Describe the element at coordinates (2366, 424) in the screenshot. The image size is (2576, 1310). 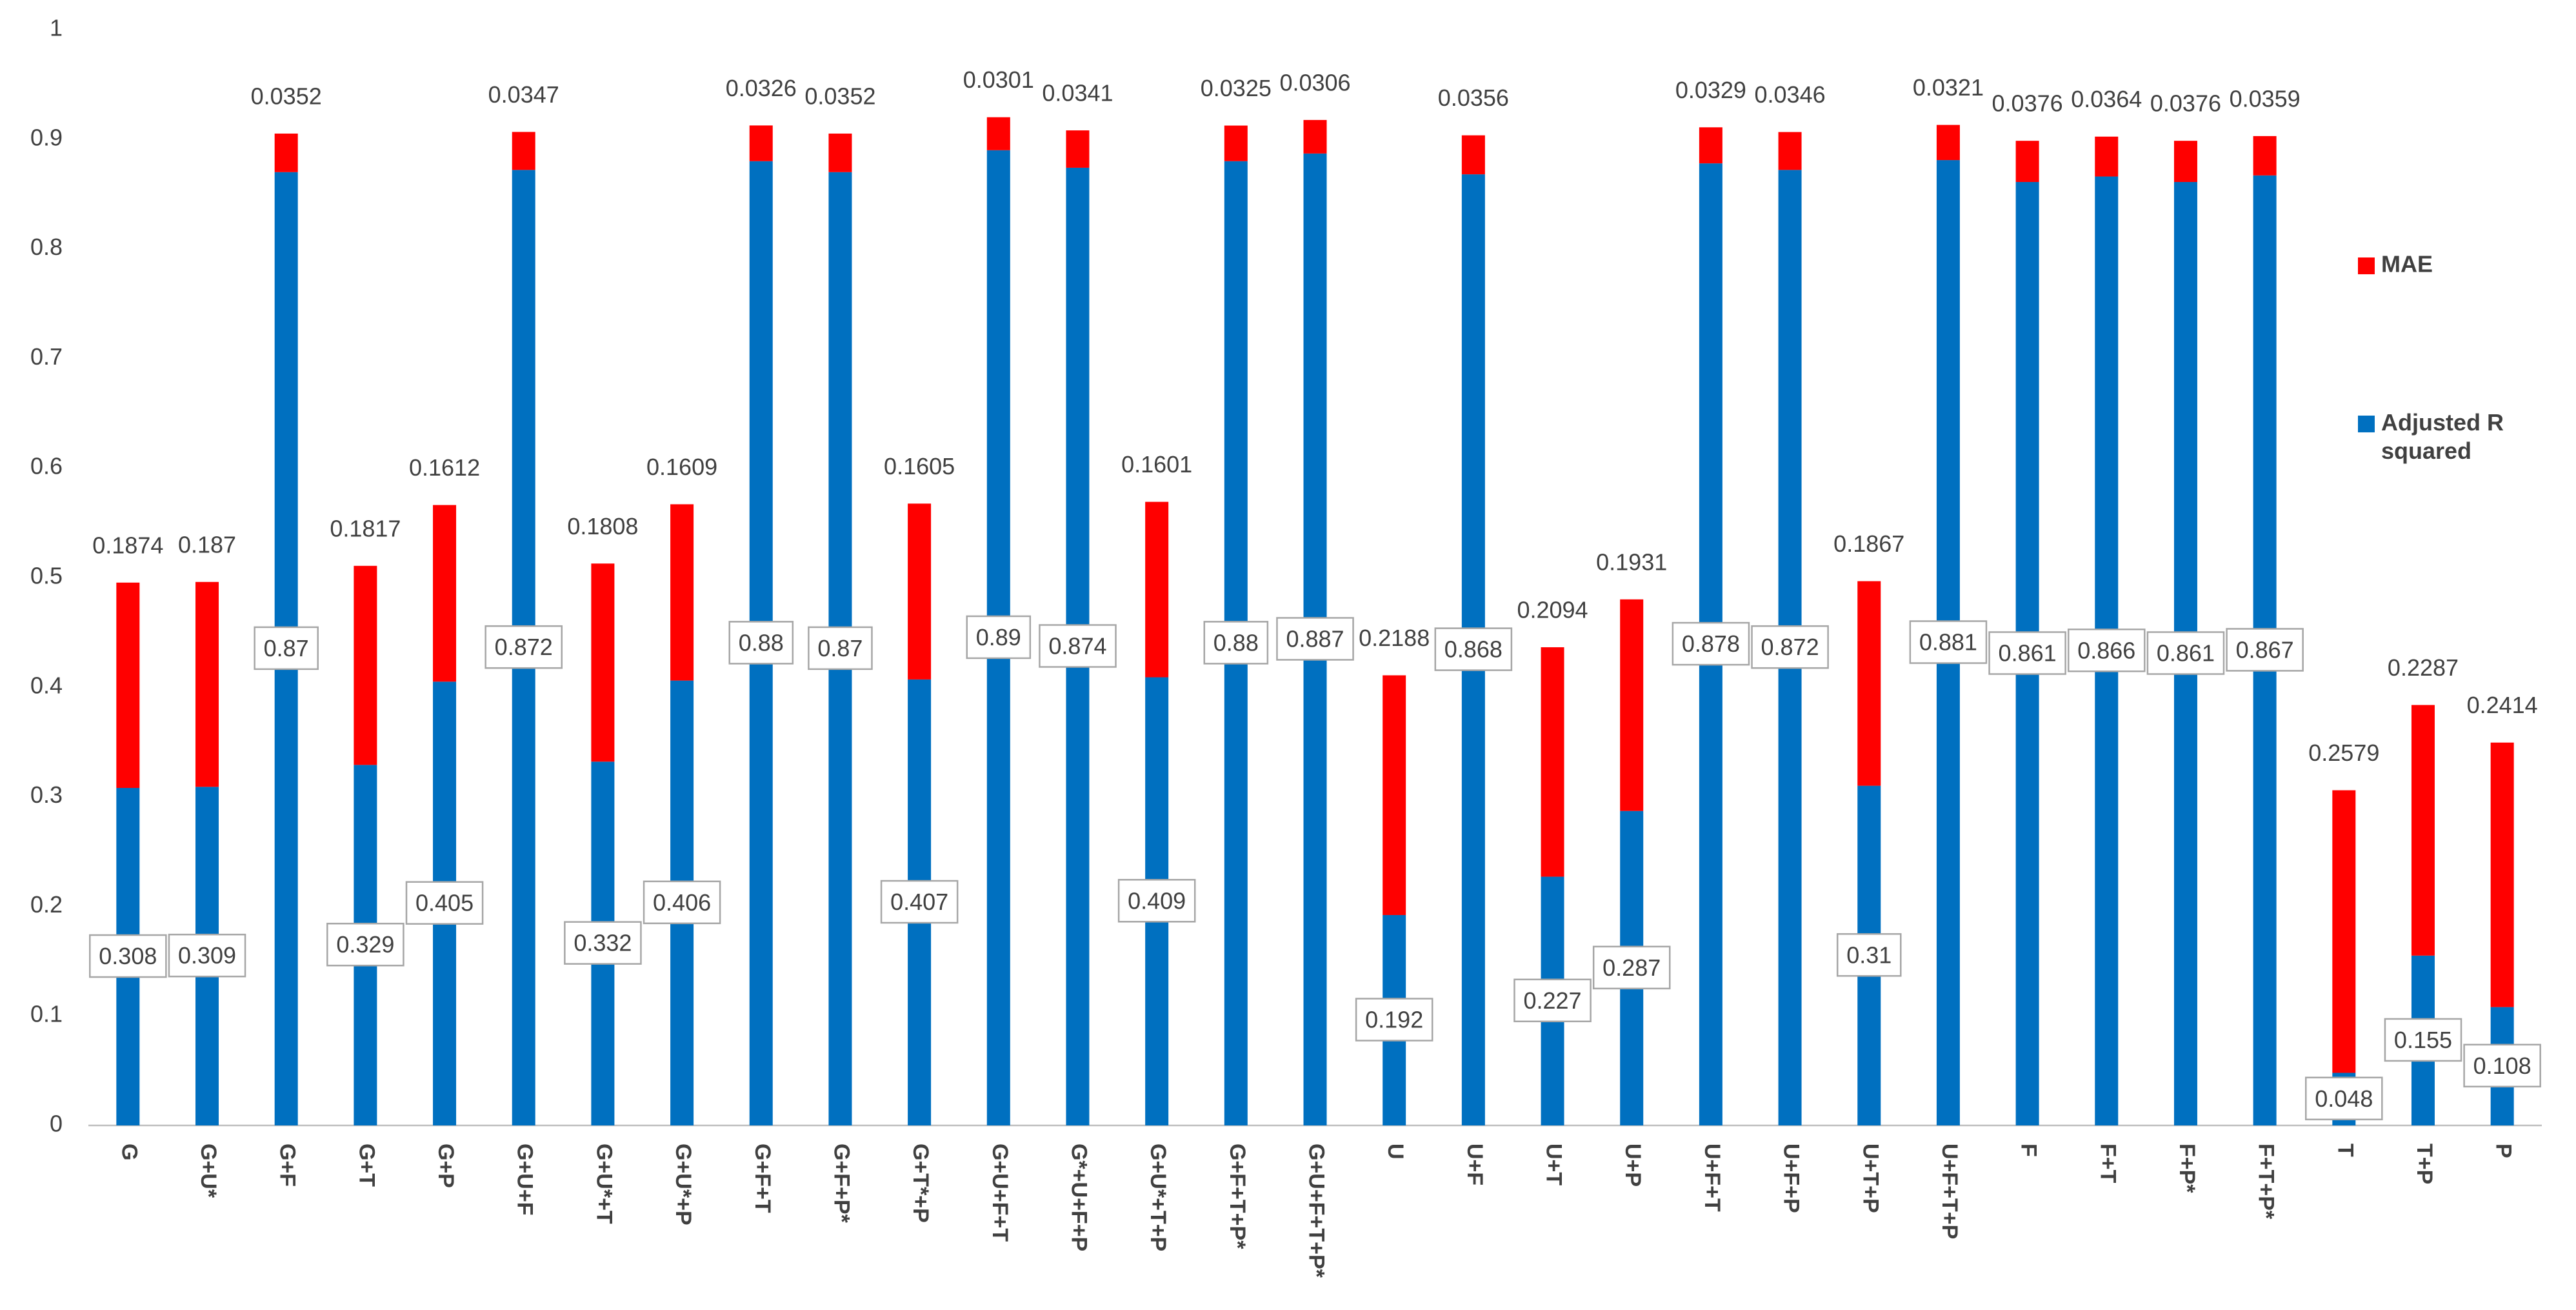
I see `legend-swatch` at that location.